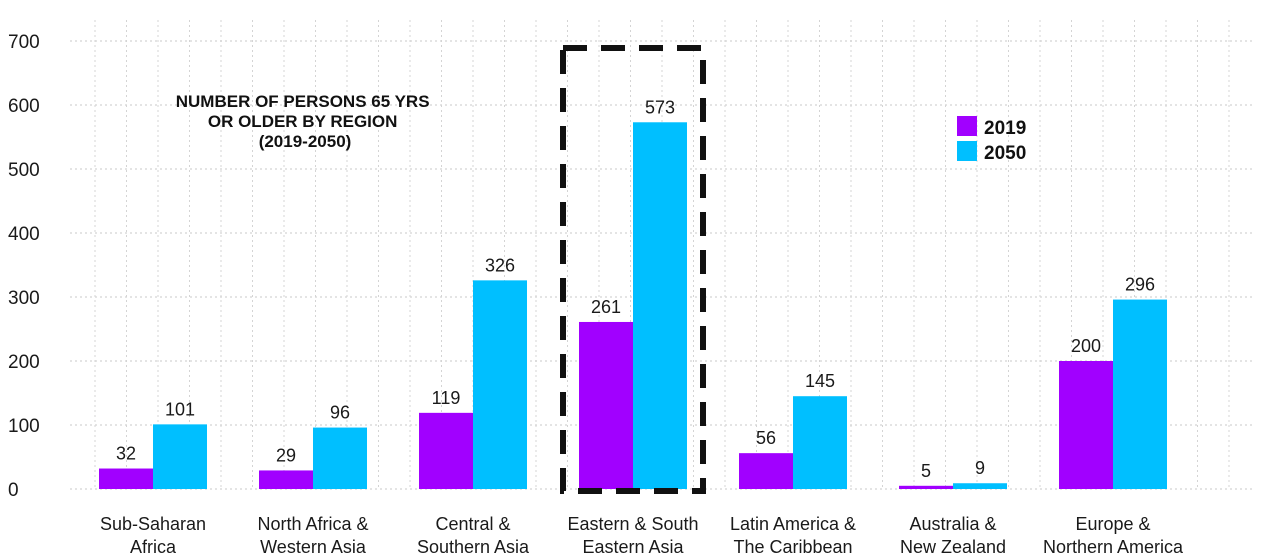 The height and width of the screenshot is (558, 1263). I want to click on y-tick-label: 200, so click(24, 362).